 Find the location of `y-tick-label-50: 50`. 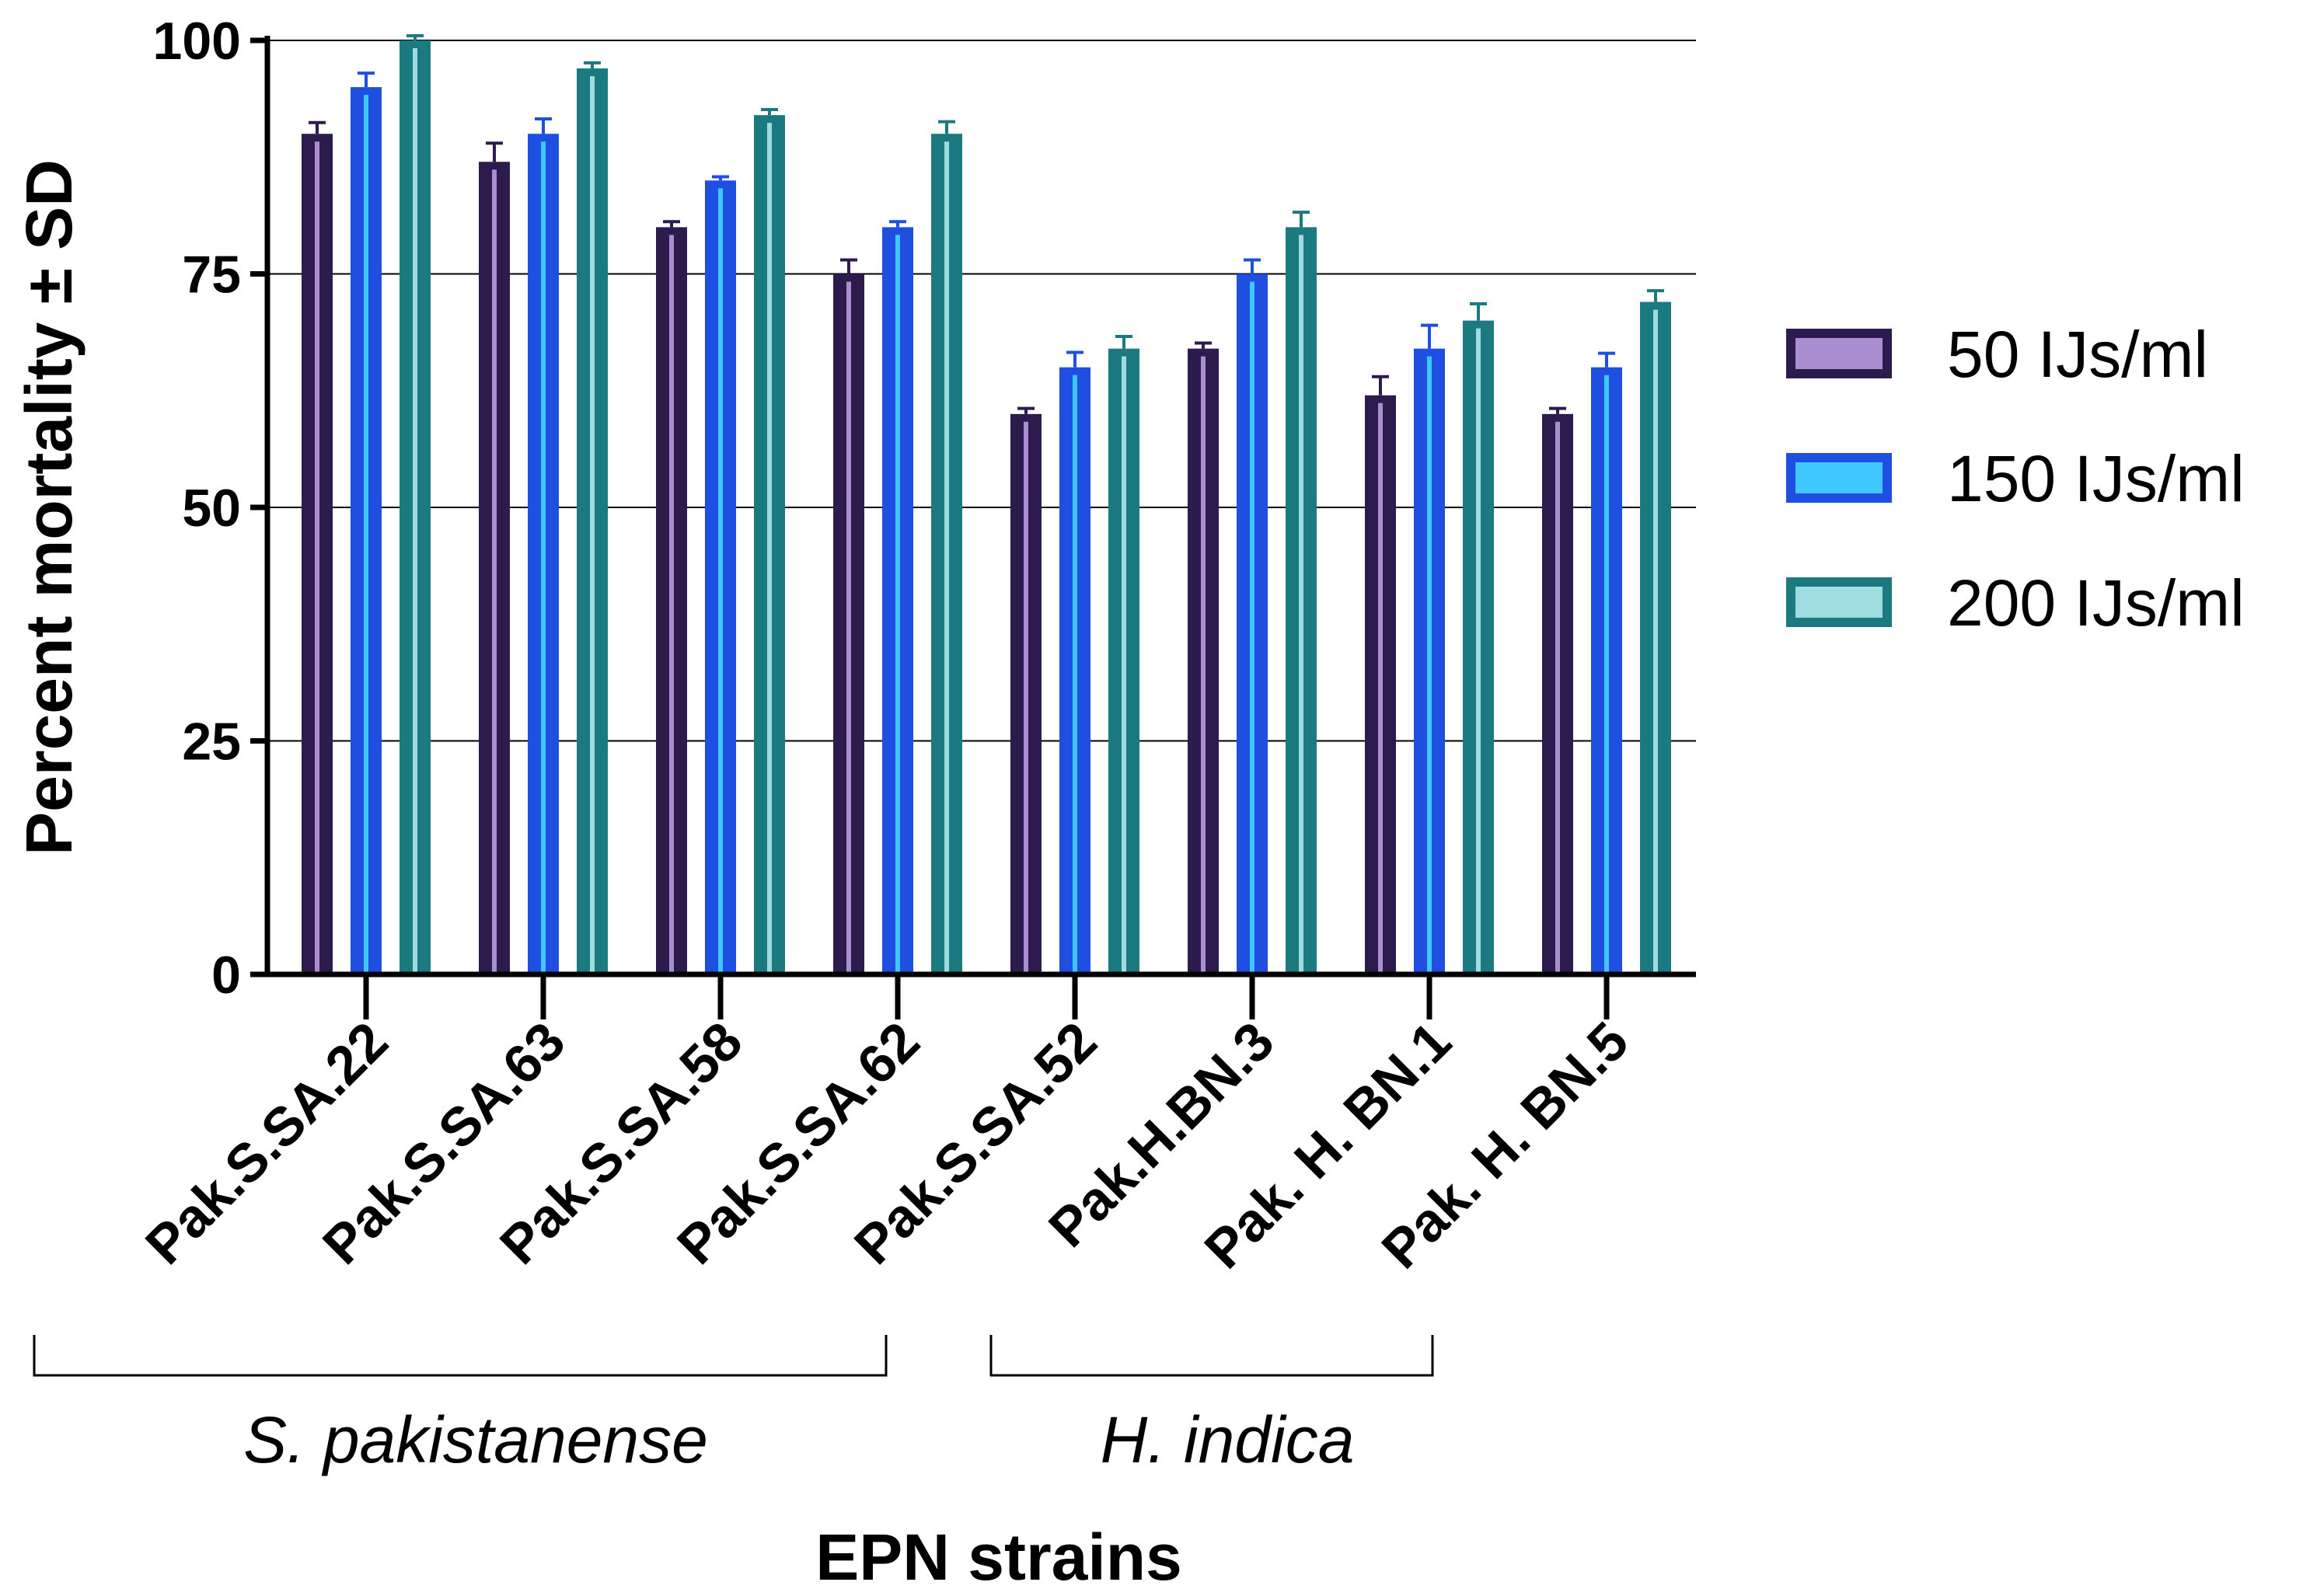

y-tick-label-50: 50 is located at coordinates (211, 508).